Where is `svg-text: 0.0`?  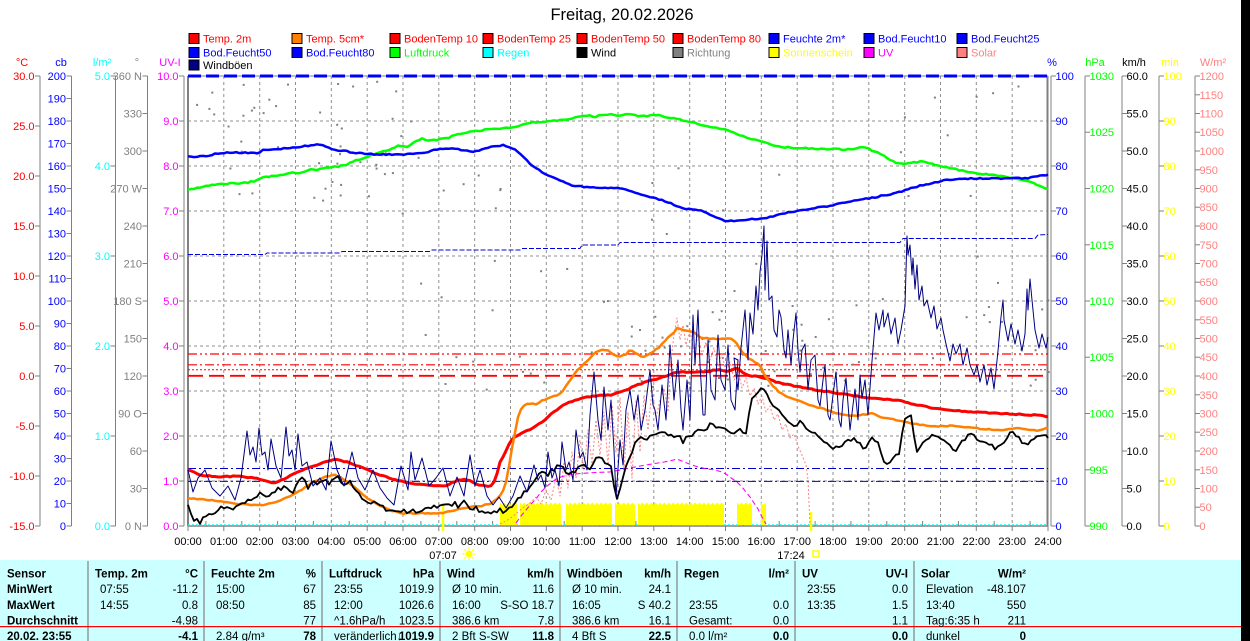
svg-text: 0.0 is located at coordinates (781, 636).